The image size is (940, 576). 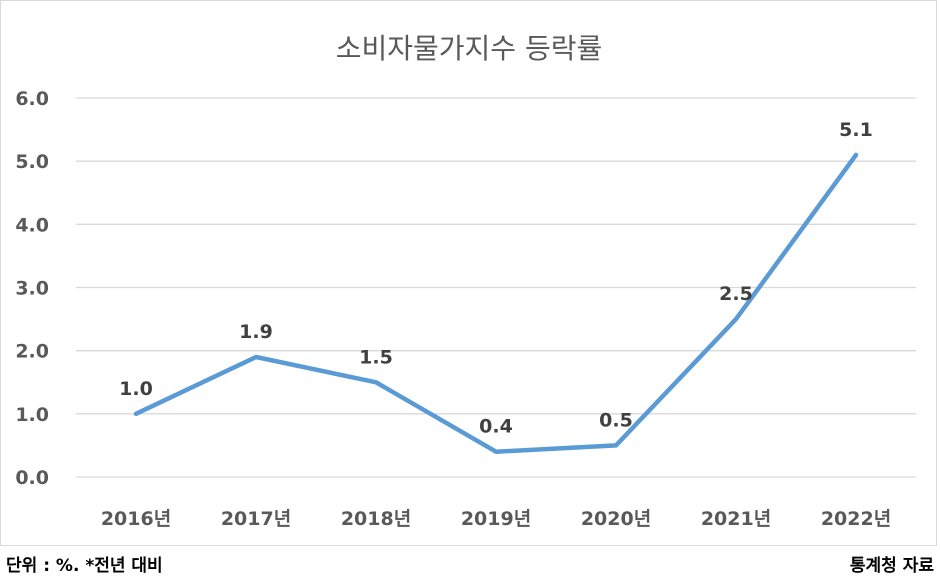 What do you see at coordinates (32, 415) in the screenshot?
I see `y-tick-label: 1.0` at bounding box center [32, 415].